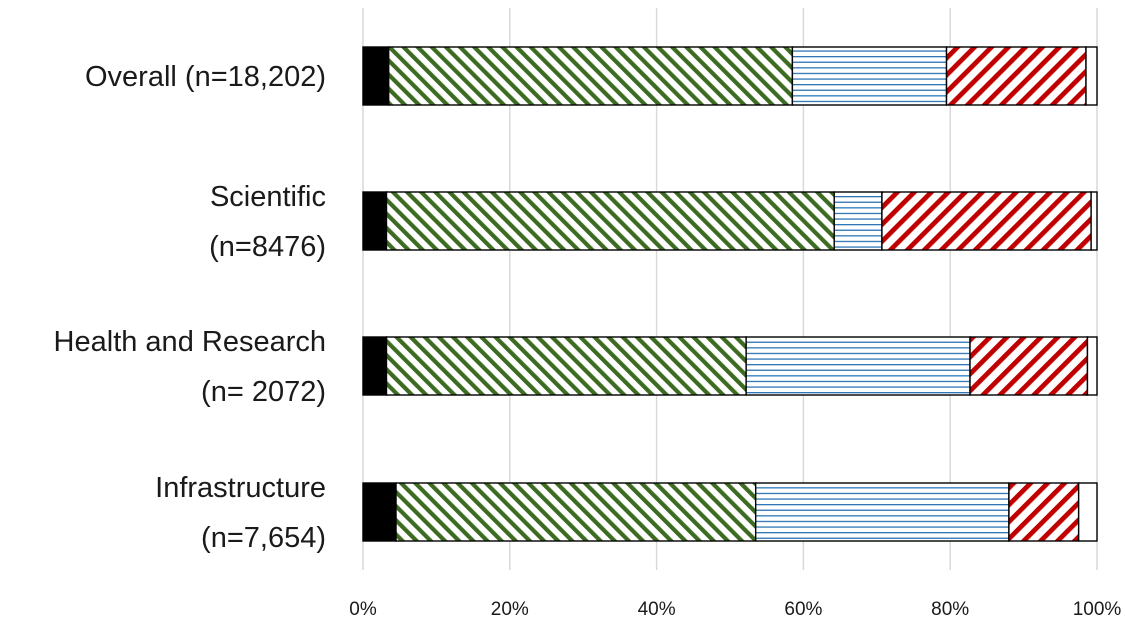 The image size is (1125, 629). What do you see at coordinates (205, 77) in the screenshot?
I see `category-label-0-0: Overall (n=18,202)` at bounding box center [205, 77].